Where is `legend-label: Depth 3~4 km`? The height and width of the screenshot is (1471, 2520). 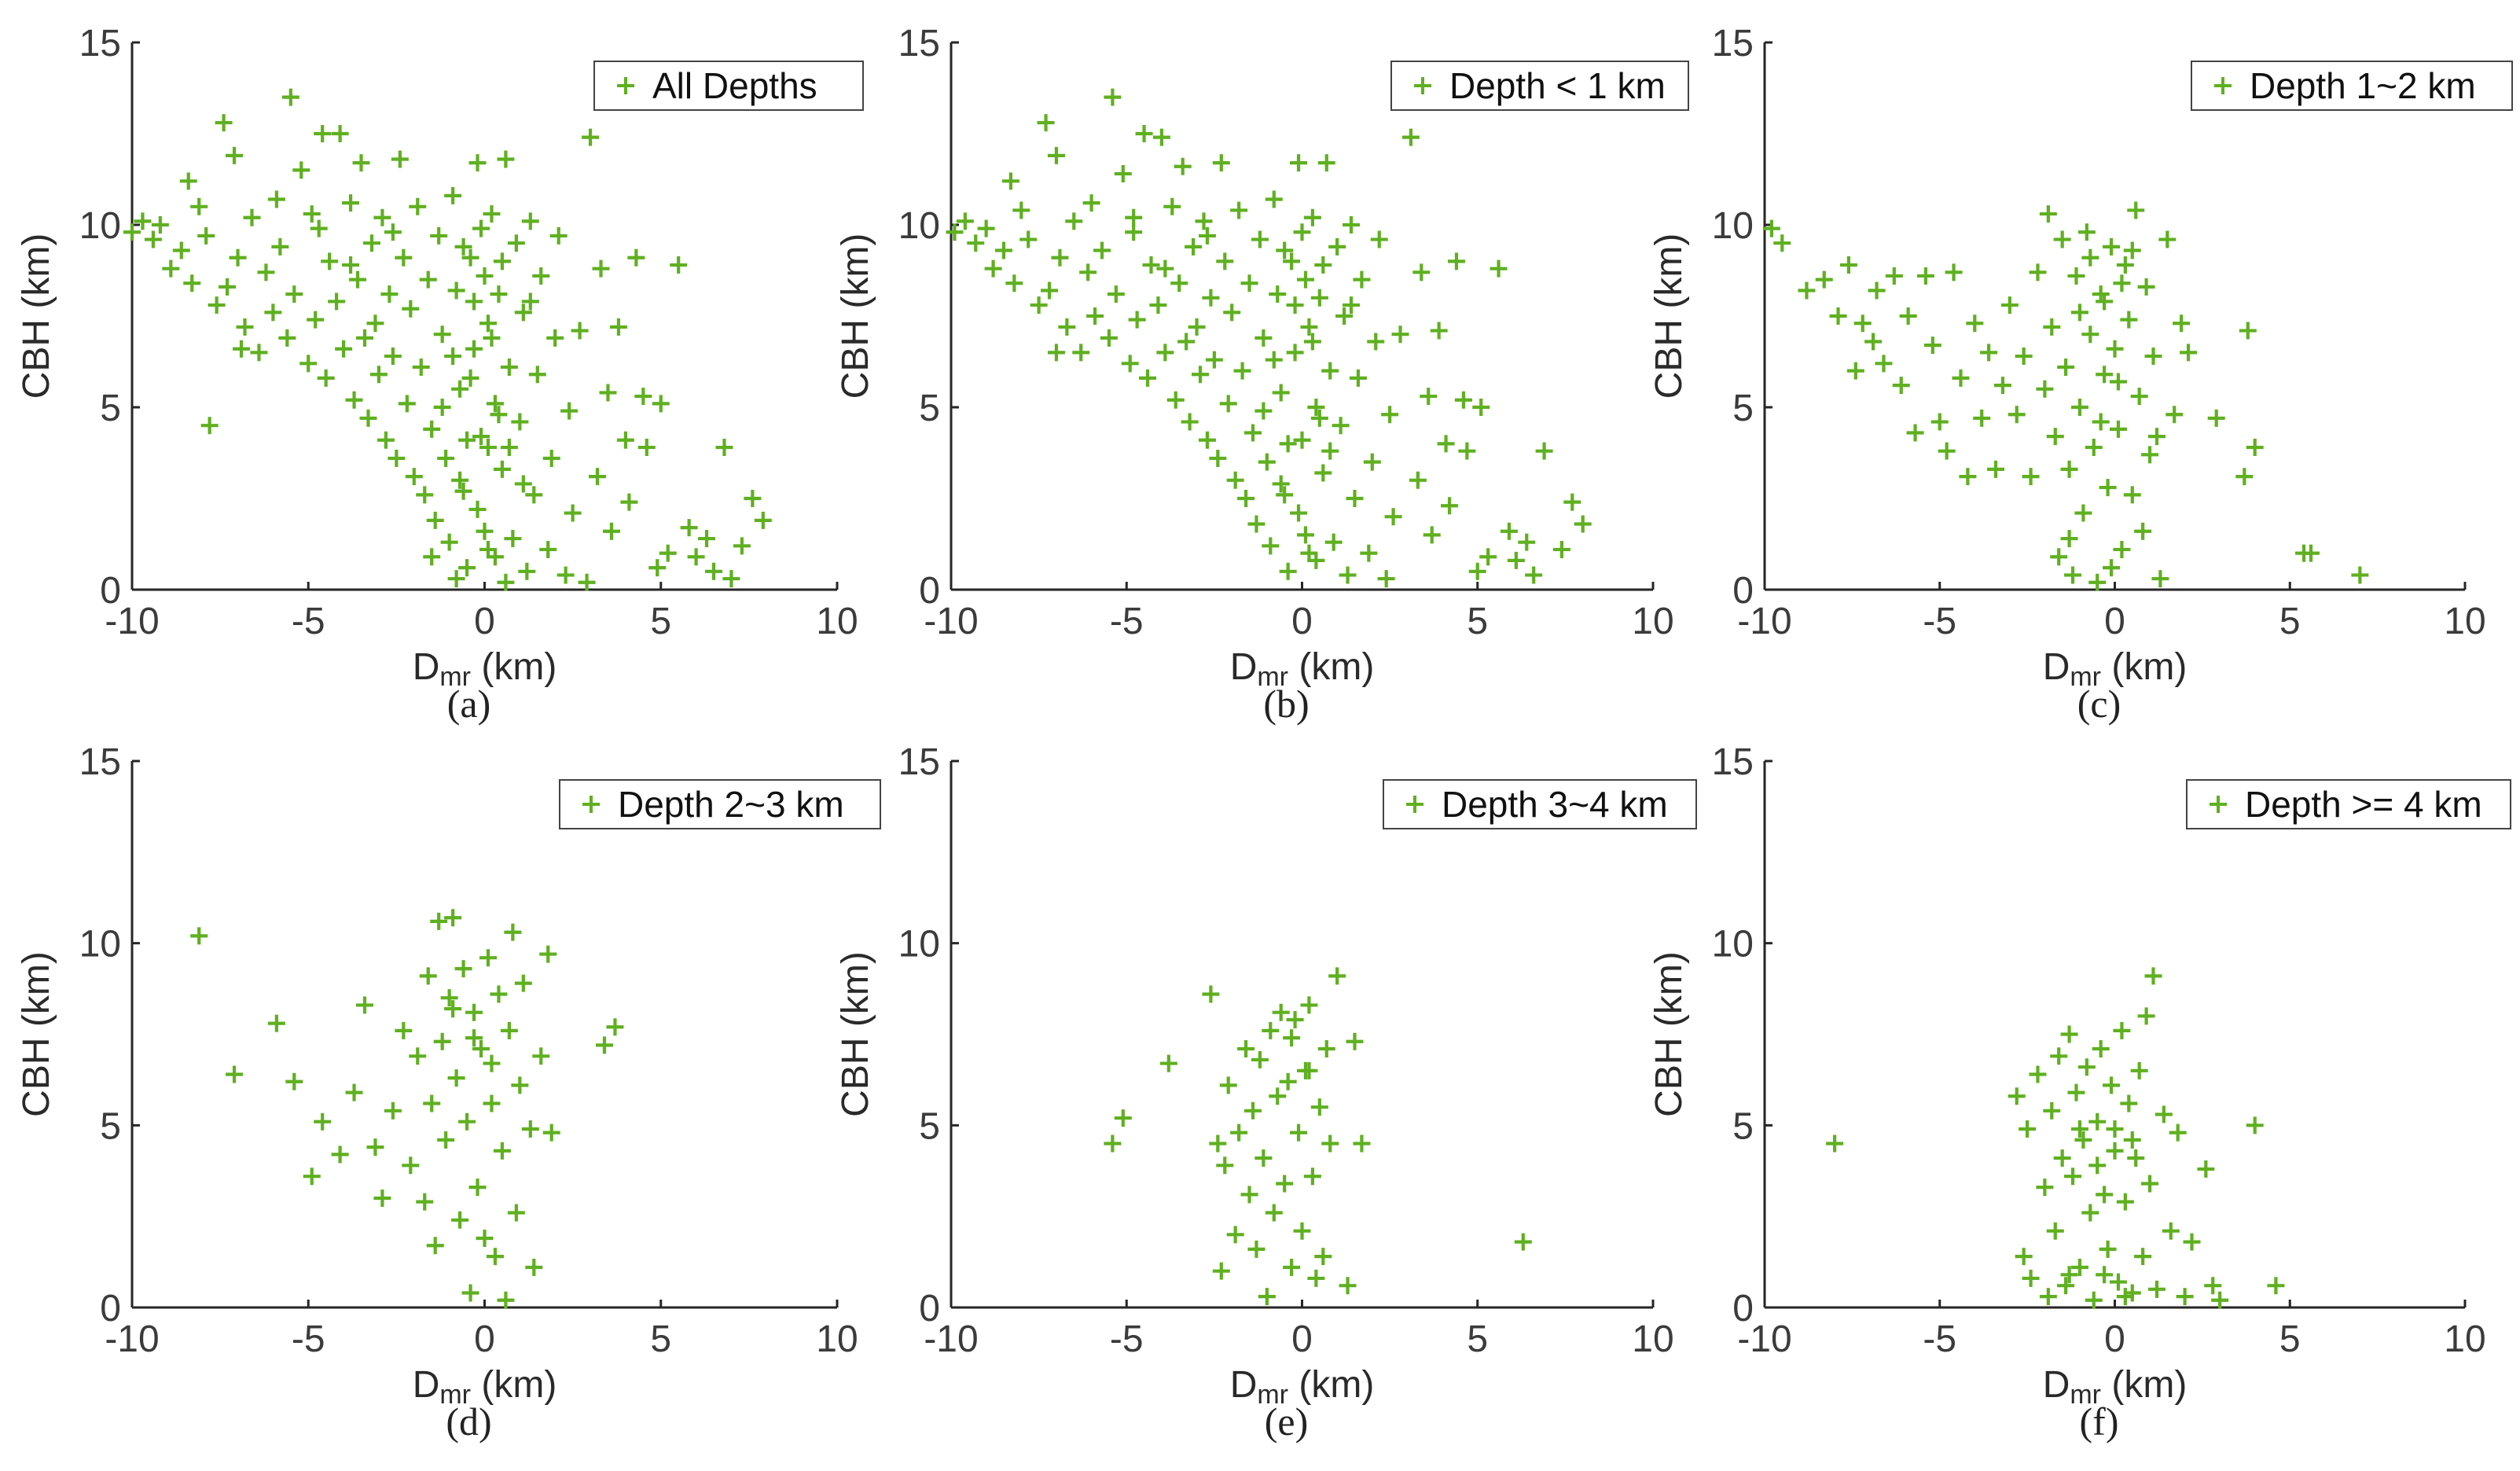 legend-label: Depth 3~4 km is located at coordinates (1555, 804).